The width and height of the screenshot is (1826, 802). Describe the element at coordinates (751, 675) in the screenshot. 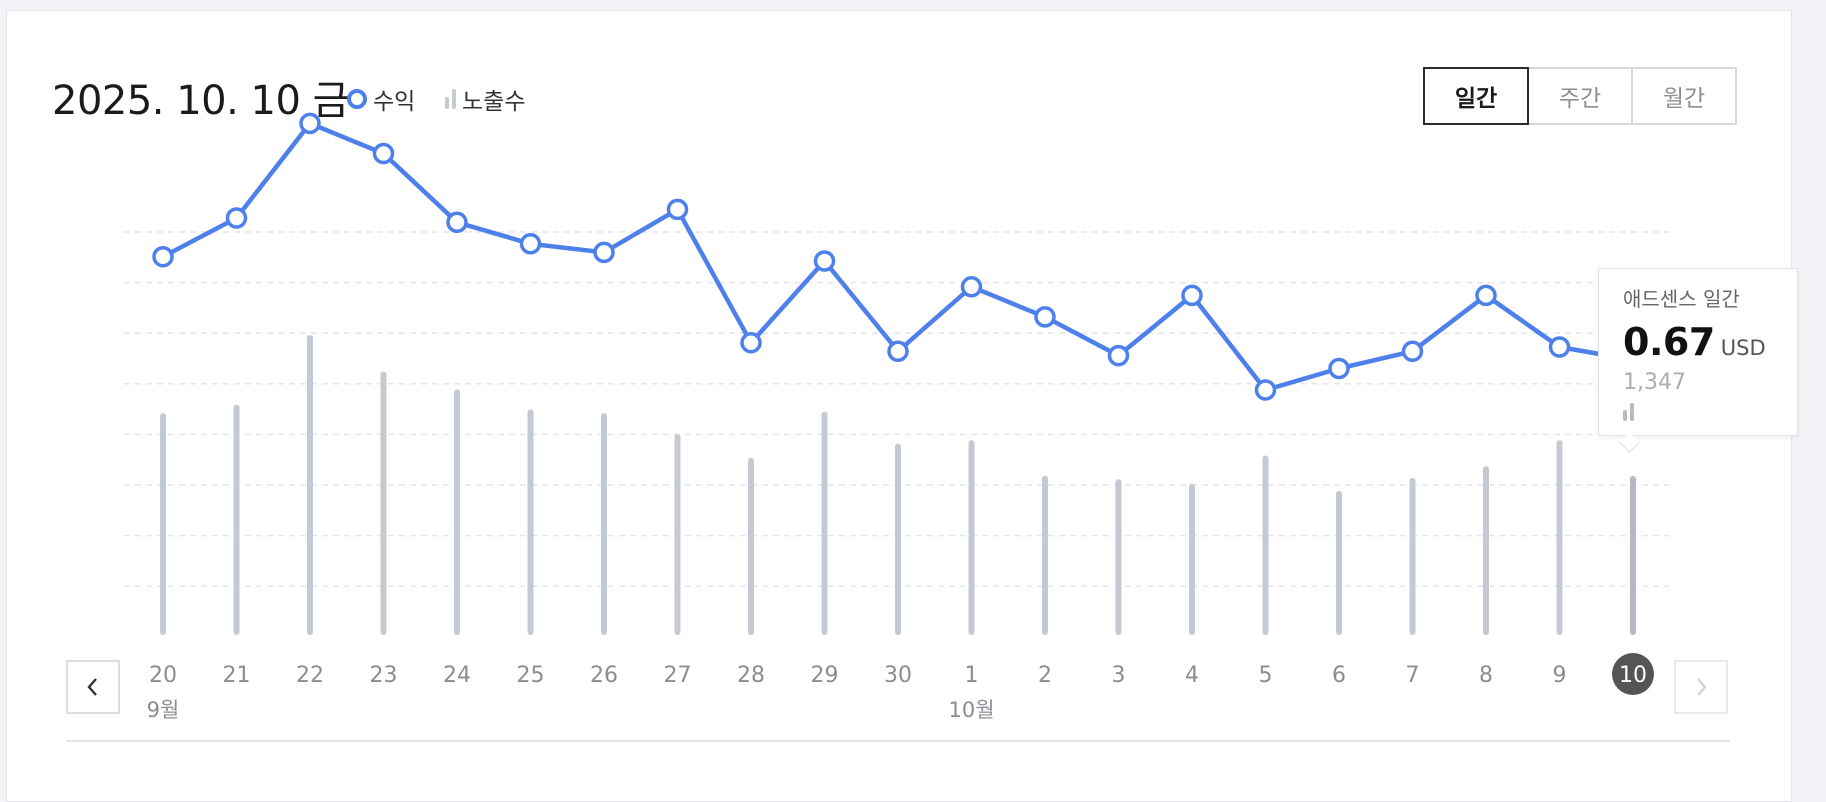

I see `x-tick-label: 28` at that location.